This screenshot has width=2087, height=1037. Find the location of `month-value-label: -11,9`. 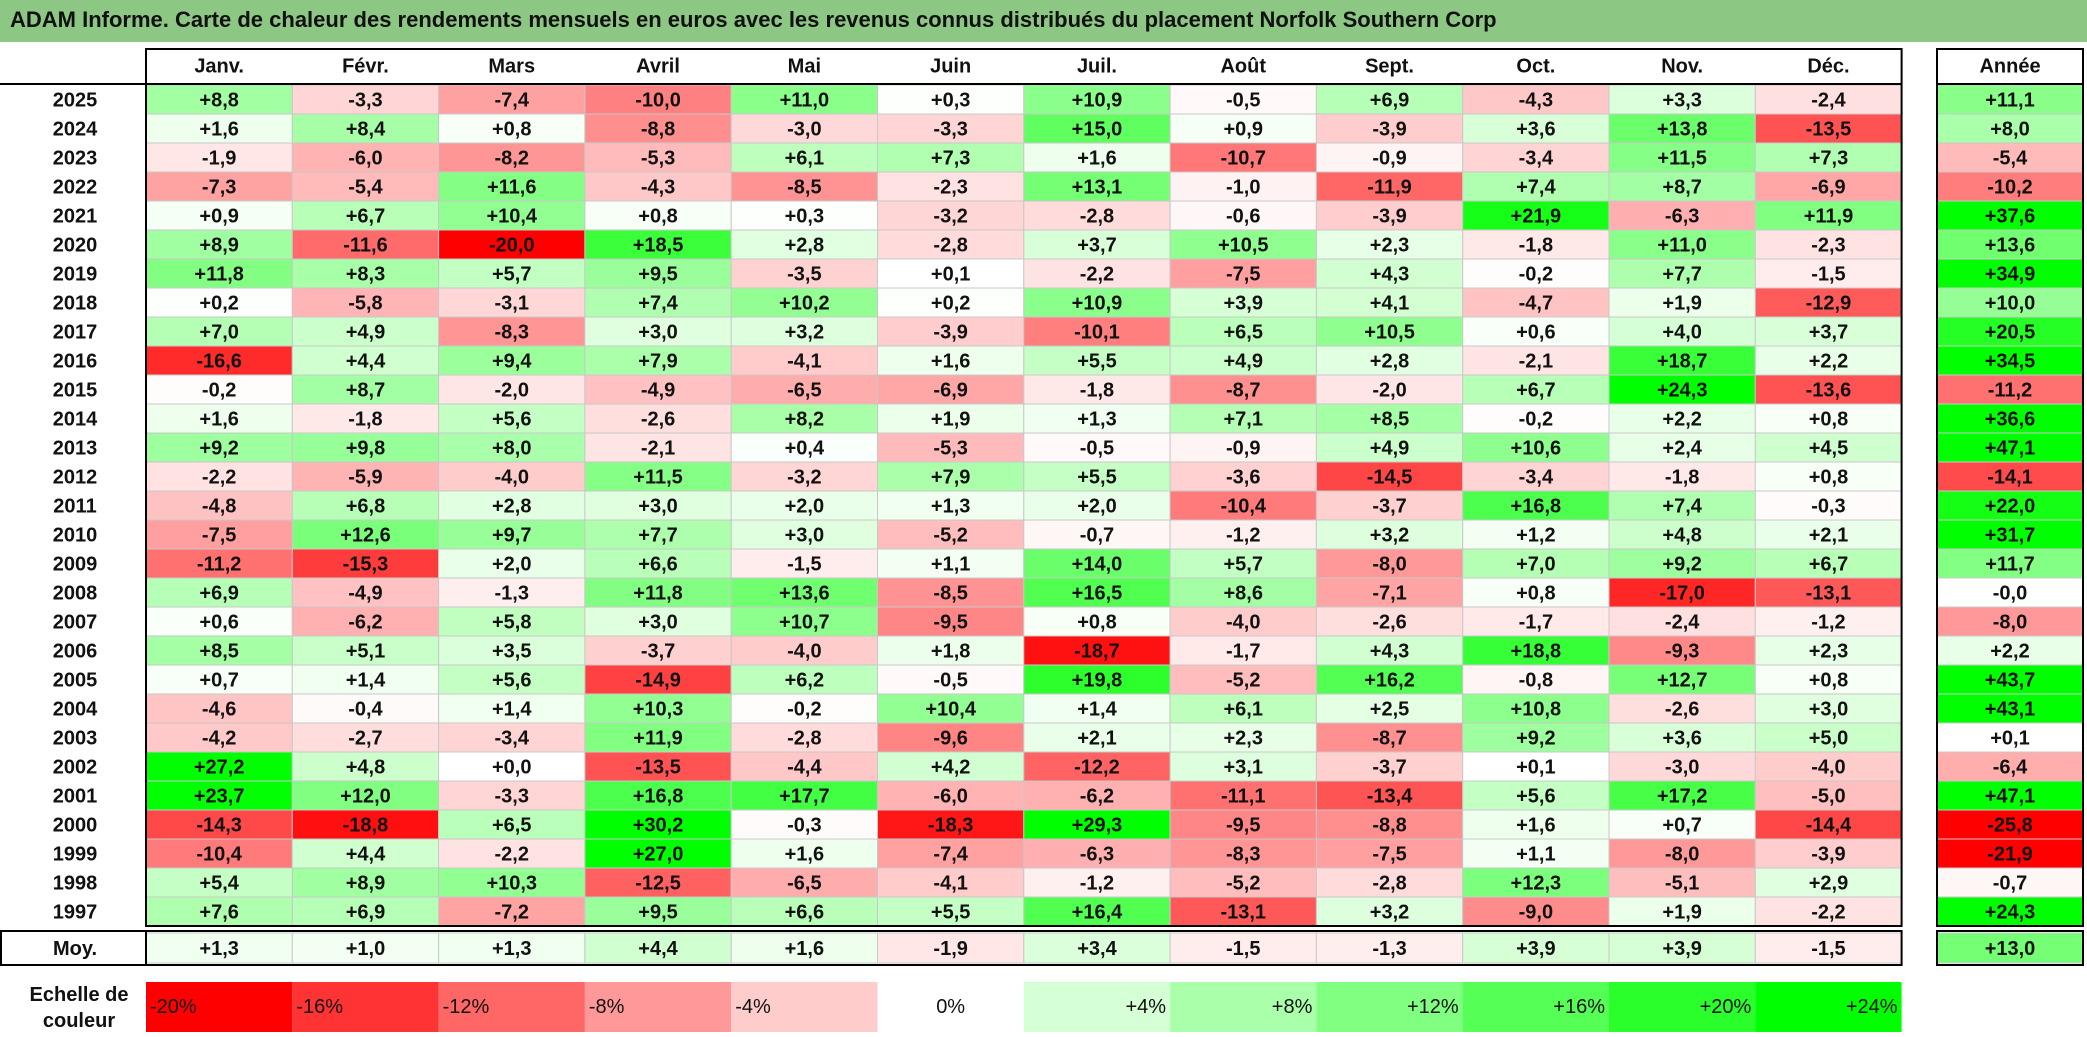

month-value-label: -11,9 is located at coordinates (1389, 188).